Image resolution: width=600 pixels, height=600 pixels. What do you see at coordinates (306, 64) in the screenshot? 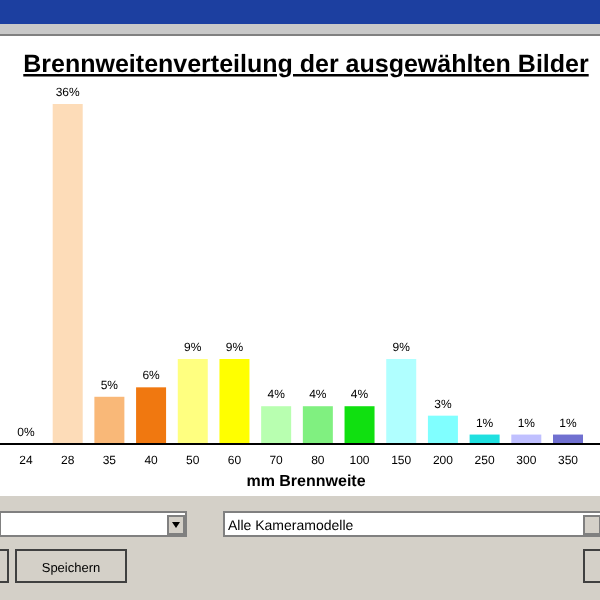
I see `chart-title: Brennweitenverteilung der ausgewählten Bilder` at bounding box center [306, 64].